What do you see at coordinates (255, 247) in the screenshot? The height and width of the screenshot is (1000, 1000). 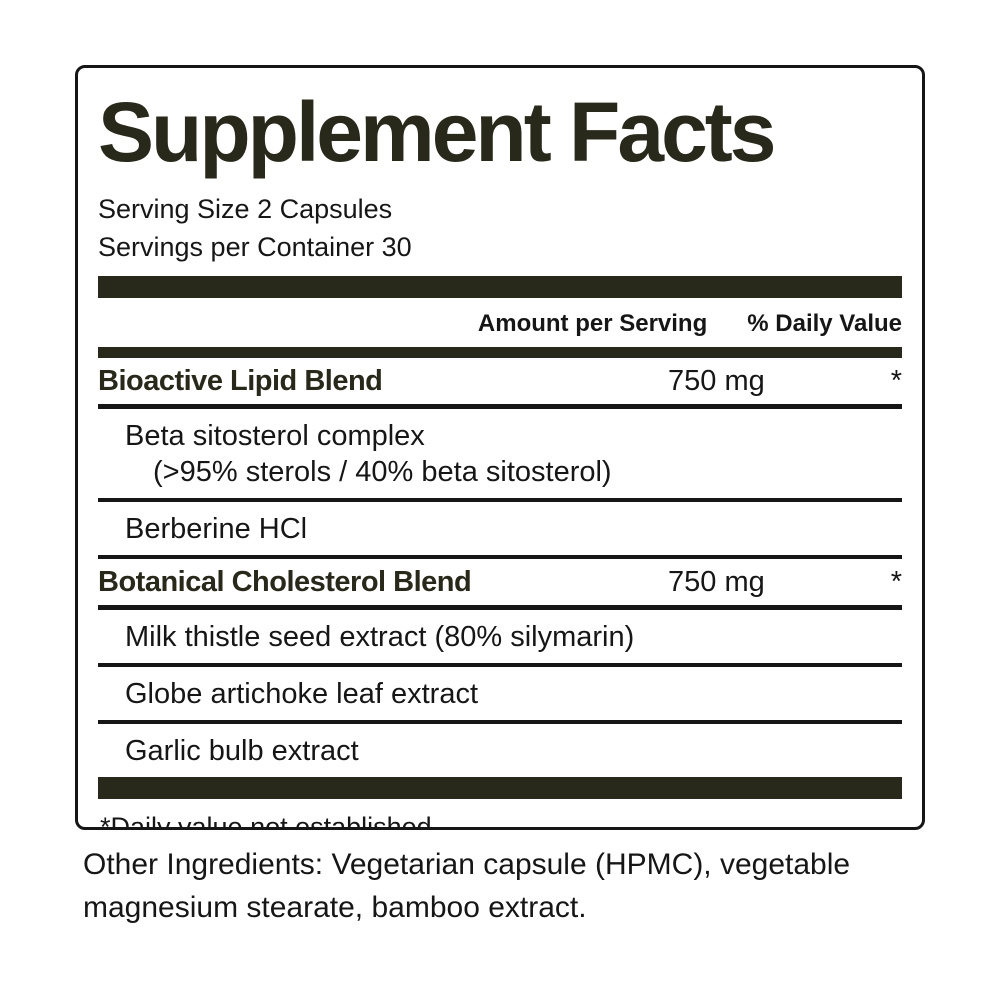 I see `servings-per-container: Servings per Container 30` at bounding box center [255, 247].